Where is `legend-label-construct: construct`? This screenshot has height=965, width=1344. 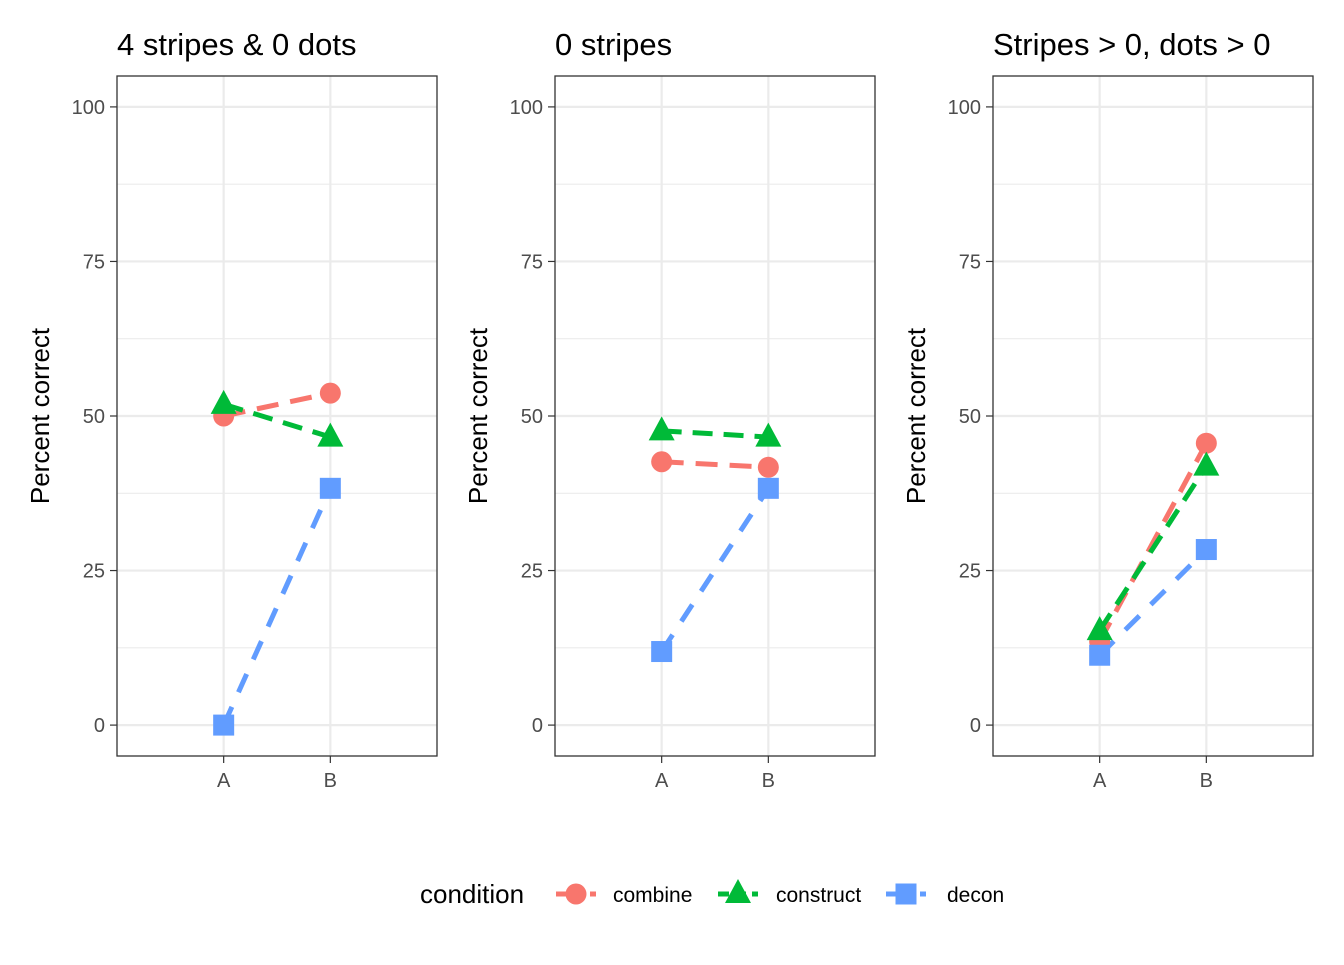
legend-label-construct: construct is located at coordinates (818, 895).